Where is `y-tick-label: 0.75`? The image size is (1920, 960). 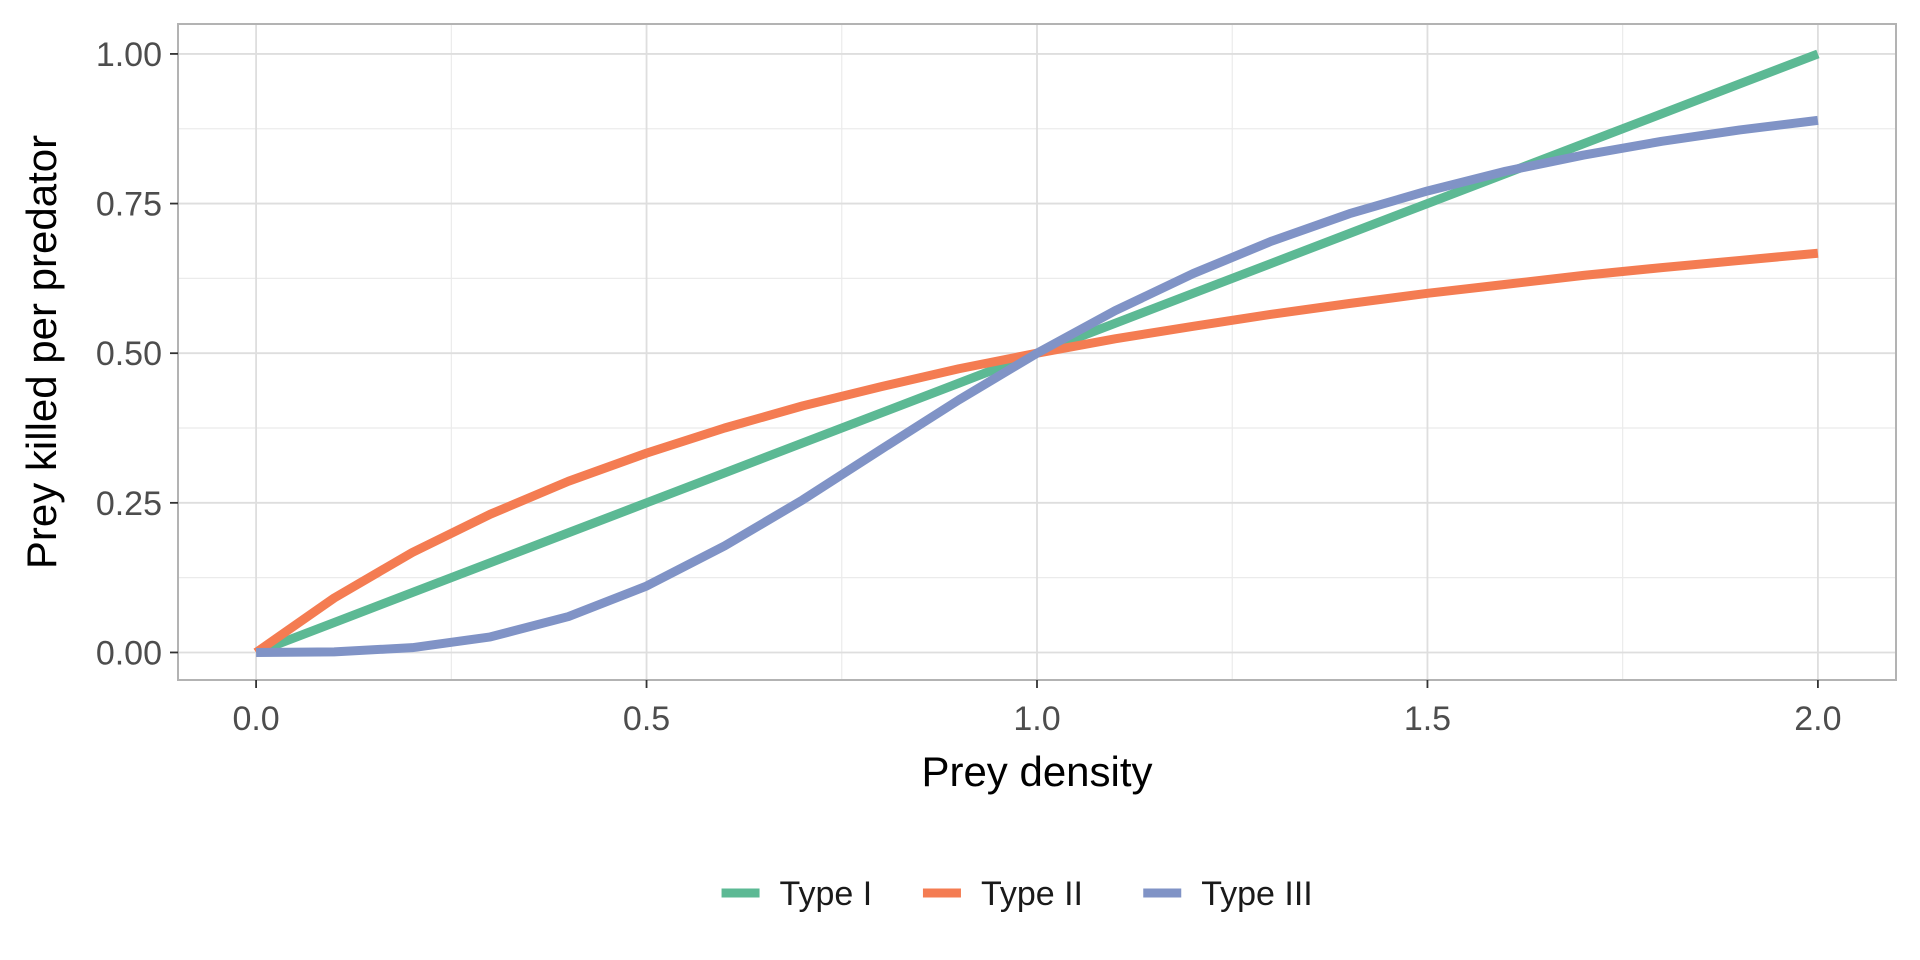
y-tick-label: 0.75 is located at coordinates (129, 205).